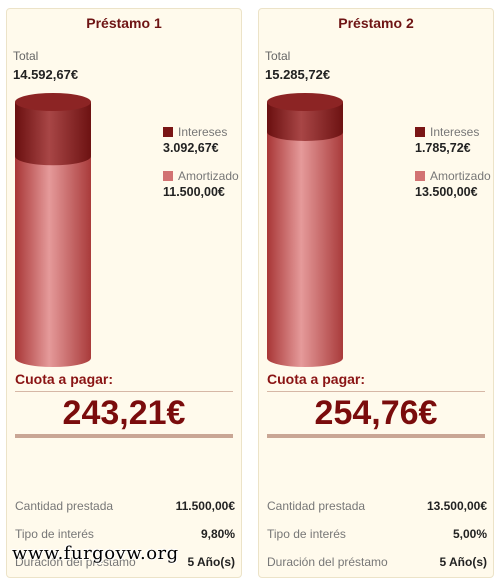 This screenshot has width=502, height=581. I want to click on detail-value: 11.500,00€, so click(205, 506).